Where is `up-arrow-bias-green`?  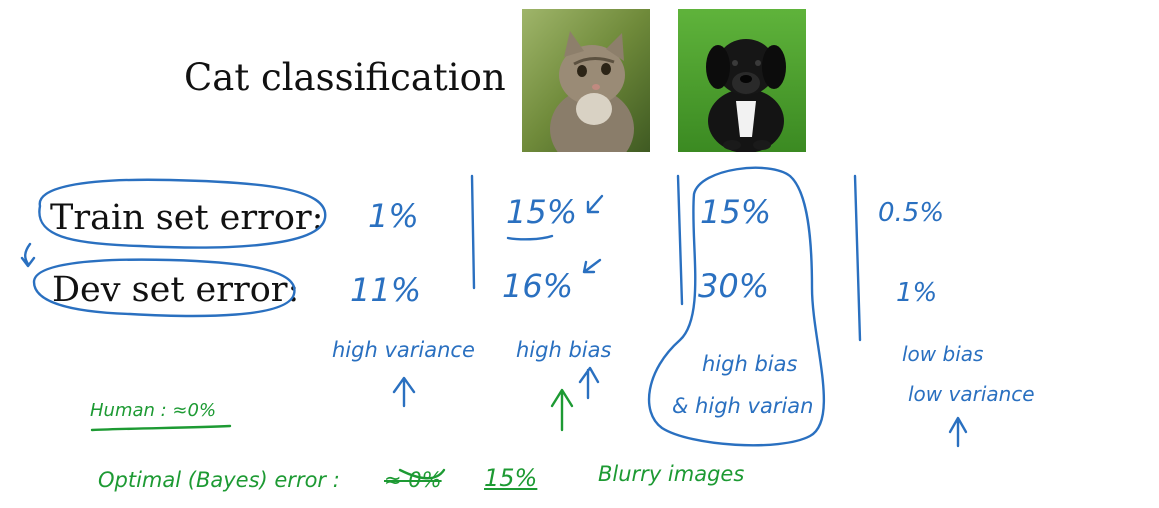
up-arrow-bias-green is located at coordinates (562, 410).